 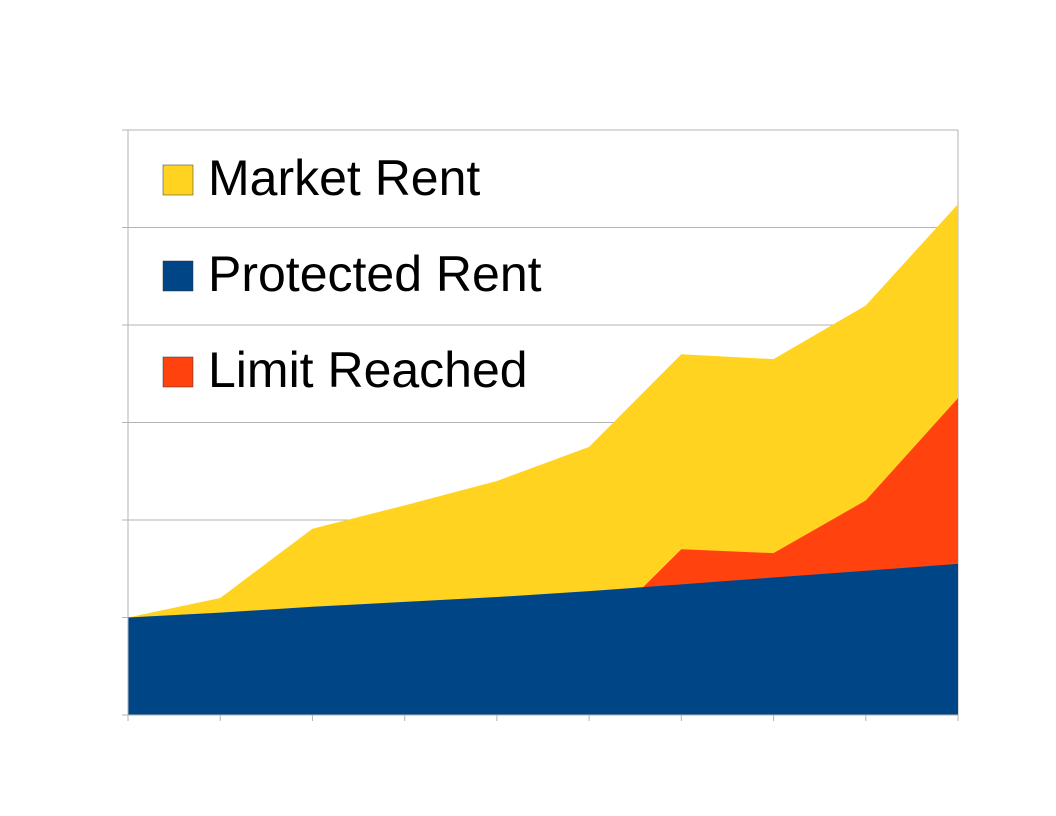 I want to click on legend-label: Protected Rent, so click(x=375, y=274).